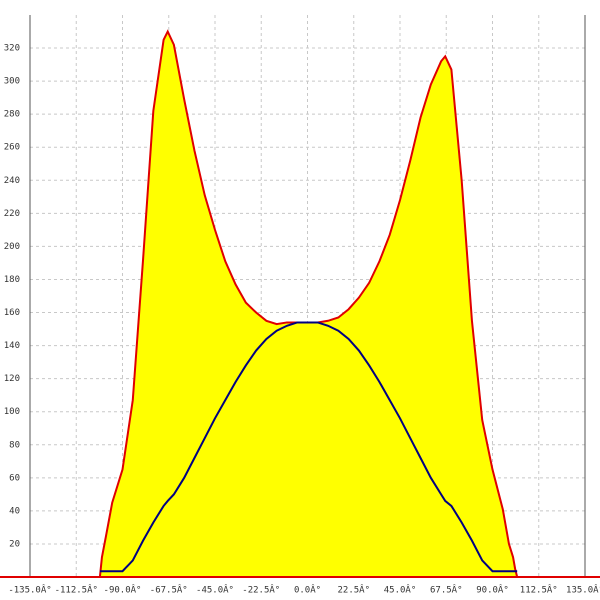  I want to click on x-tick-label: -90.0Â°, so click(123, 590).